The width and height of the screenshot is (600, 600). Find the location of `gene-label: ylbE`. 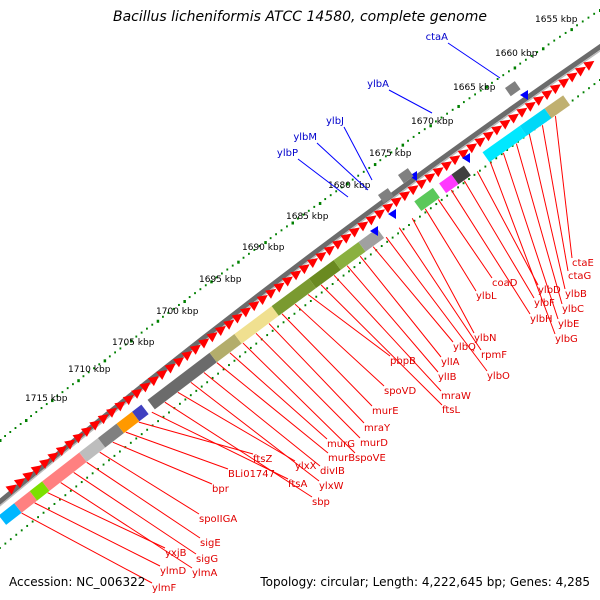

gene-label: ylbE is located at coordinates (568, 324).